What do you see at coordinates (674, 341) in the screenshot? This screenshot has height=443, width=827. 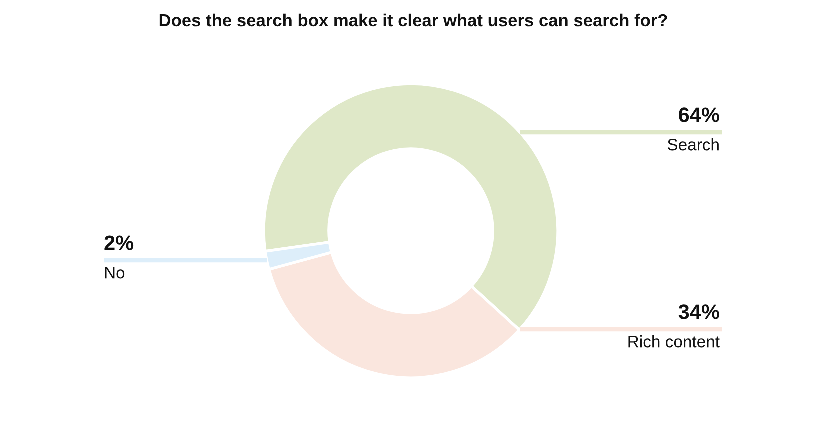 I see `slice-label: Rich content` at bounding box center [674, 341].